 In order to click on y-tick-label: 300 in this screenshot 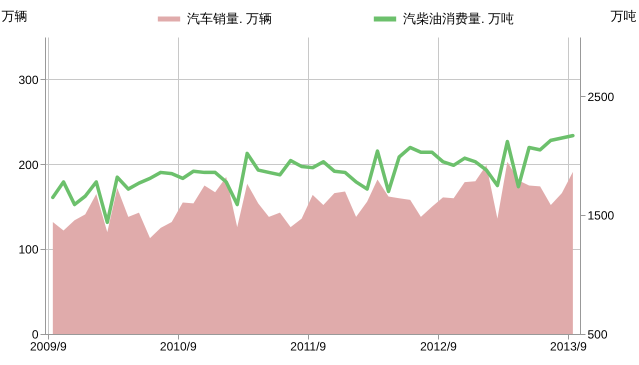, I will do `click(28, 79)`.